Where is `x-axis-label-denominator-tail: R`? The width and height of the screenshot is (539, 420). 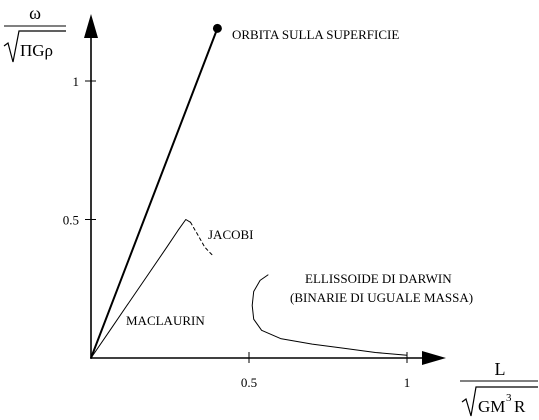
x-axis-label-denominator-tail: R is located at coordinates (520, 406).